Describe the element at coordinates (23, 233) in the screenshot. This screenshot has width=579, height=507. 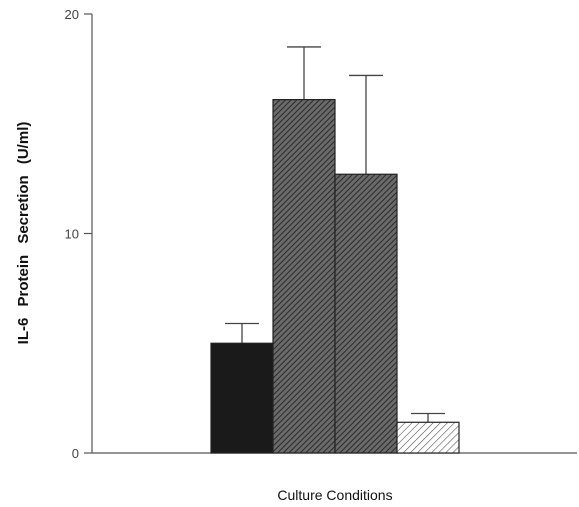
I see `y-axis-title: IL-6 Protein Secretion (U/ml)` at that location.